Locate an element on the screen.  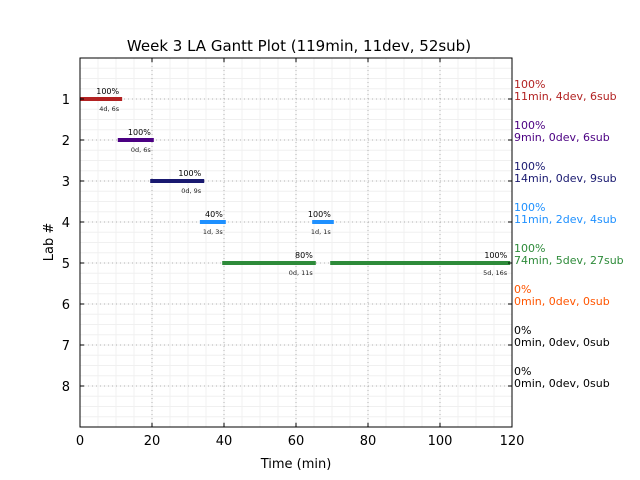
bar-detail-label: 1d, 3s is located at coordinates (213, 232).